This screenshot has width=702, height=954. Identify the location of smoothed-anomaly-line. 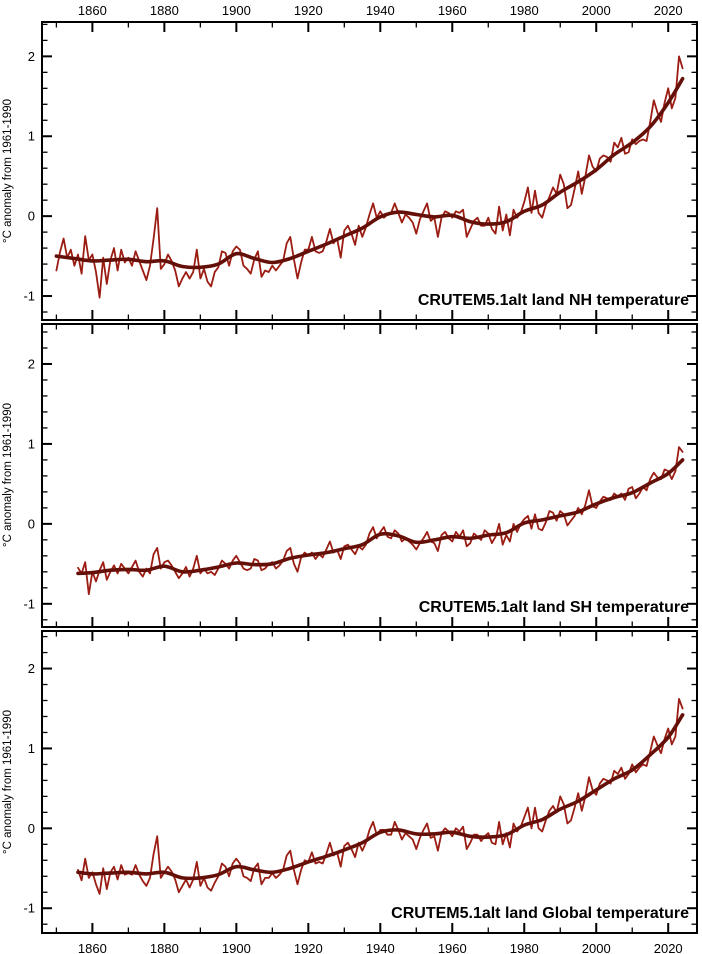
(380, 517).